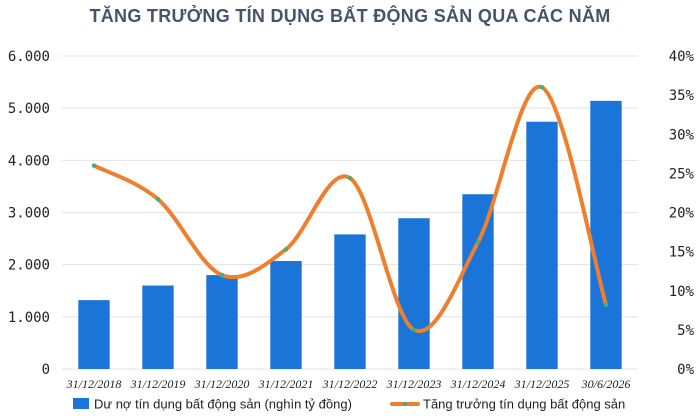  I want to click on legend-label-line: Tăng trưởng tín dụng bất động sản, so click(524, 404).